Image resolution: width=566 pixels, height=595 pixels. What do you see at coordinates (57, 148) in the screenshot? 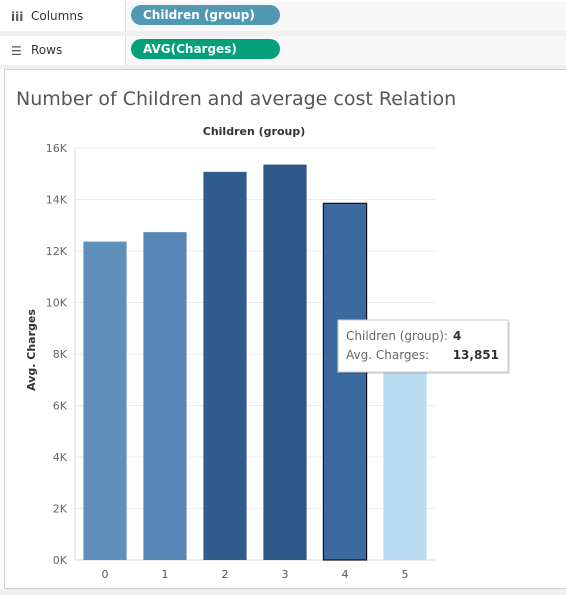
I see `y-tick-label: 16K` at bounding box center [57, 148].